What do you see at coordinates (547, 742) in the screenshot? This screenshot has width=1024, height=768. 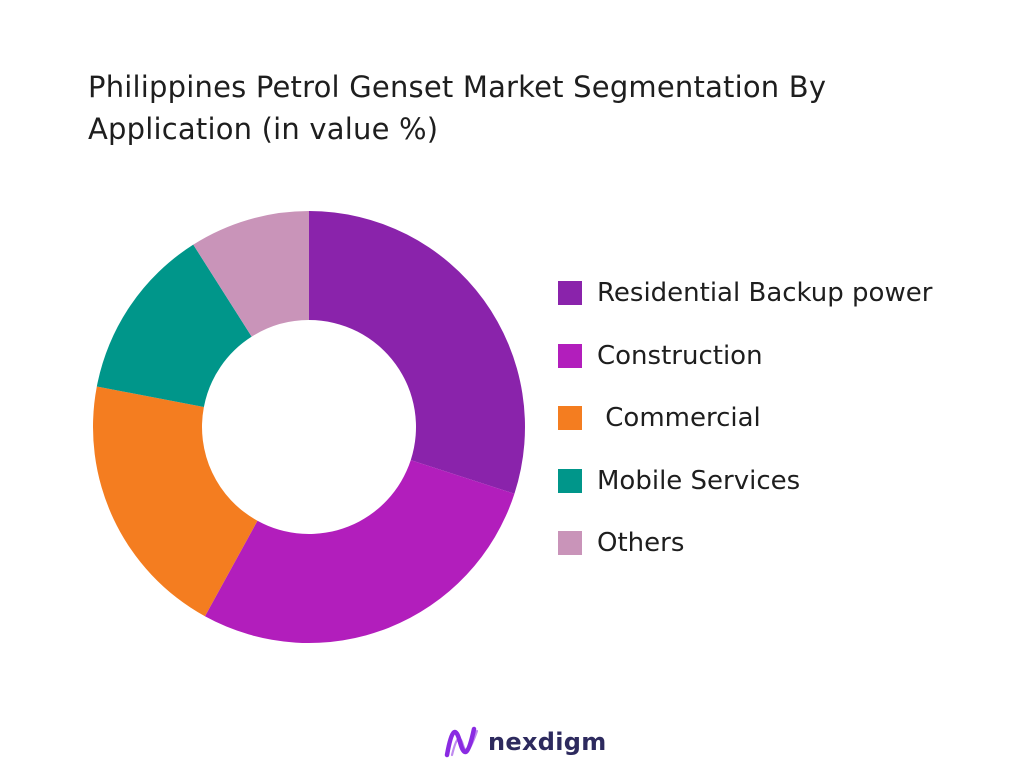 I see `brand-name: nexdigm` at bounding box center [547, 742].